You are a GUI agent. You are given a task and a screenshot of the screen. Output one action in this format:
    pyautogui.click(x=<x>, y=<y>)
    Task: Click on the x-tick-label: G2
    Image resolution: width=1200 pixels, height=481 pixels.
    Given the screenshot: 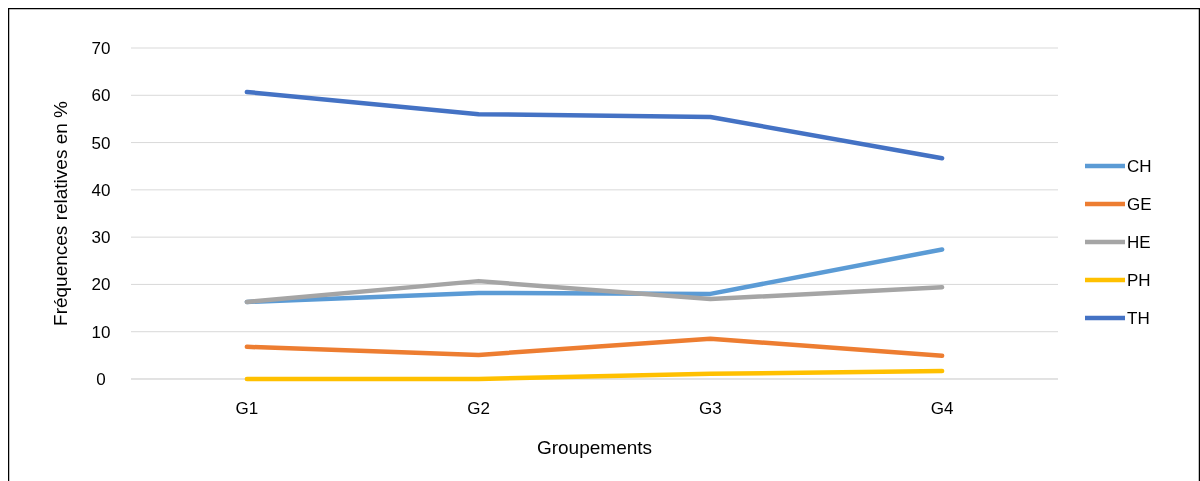 What is the action you would take?
    pyautogui.click(x=478, y=408)
    